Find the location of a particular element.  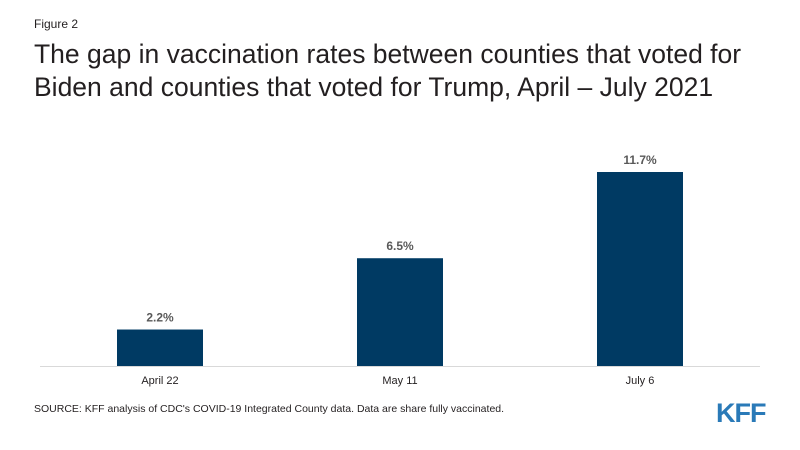

figure-label: Figure 2 is located at coordinates (56, 24).